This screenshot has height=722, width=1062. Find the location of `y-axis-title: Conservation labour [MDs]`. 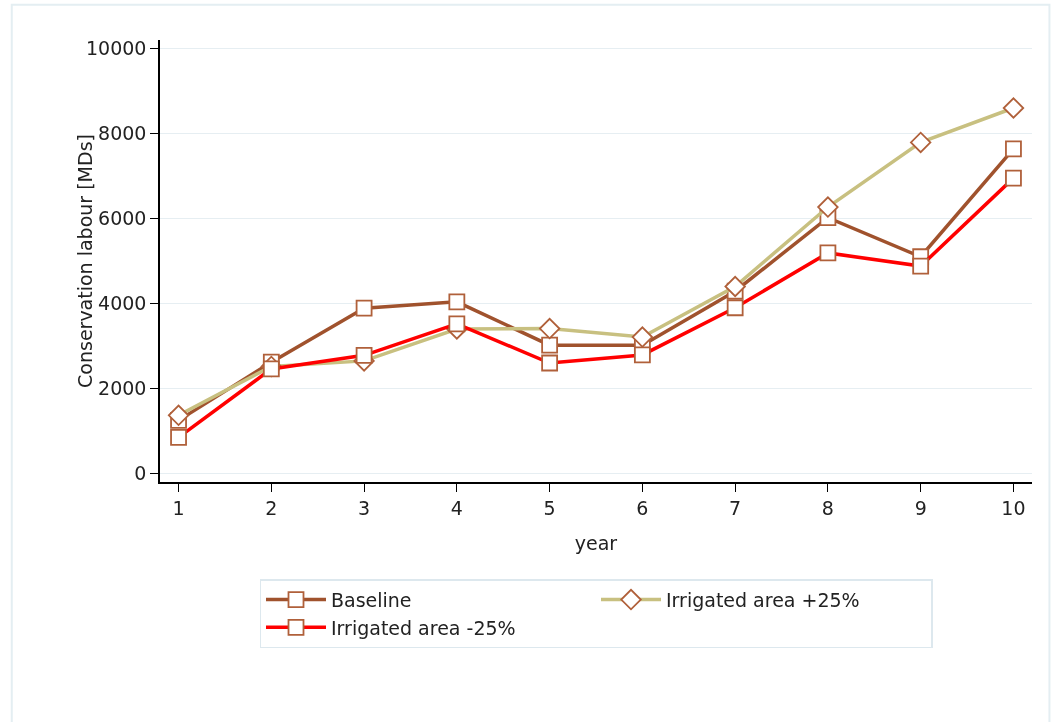

y-axis-title: Conservation labour [MDs] is located at coordinates (85, 261).